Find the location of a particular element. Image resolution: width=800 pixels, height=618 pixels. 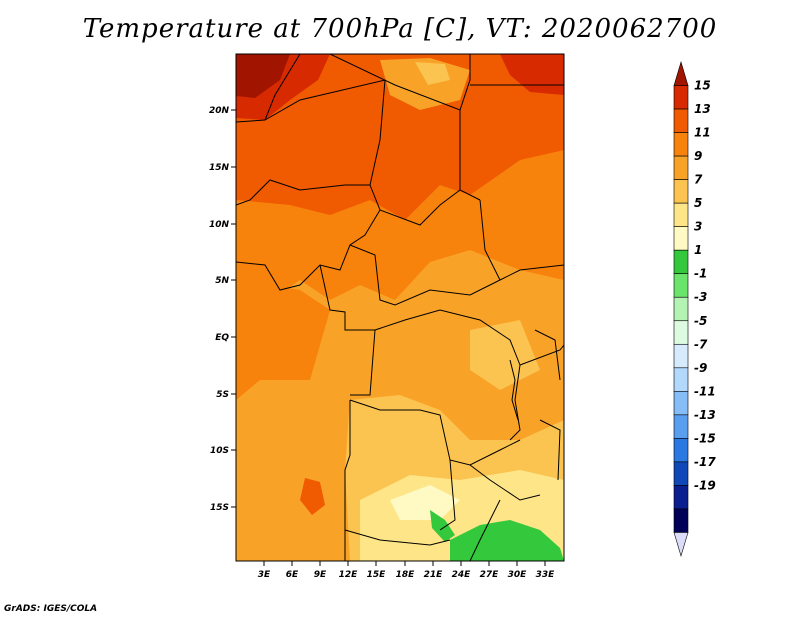

lon-label: 27E is located at coordinates (490, 575).